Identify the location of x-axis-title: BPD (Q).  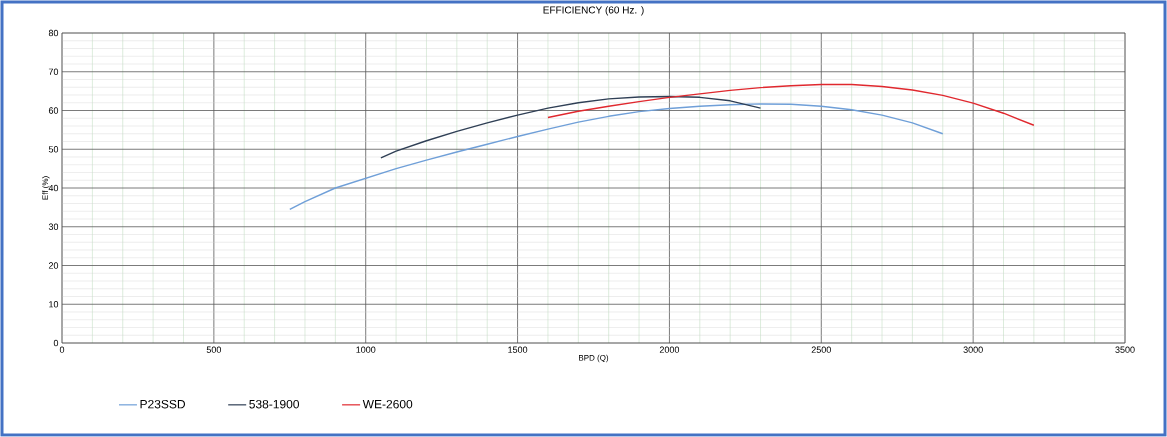
(594, 358).